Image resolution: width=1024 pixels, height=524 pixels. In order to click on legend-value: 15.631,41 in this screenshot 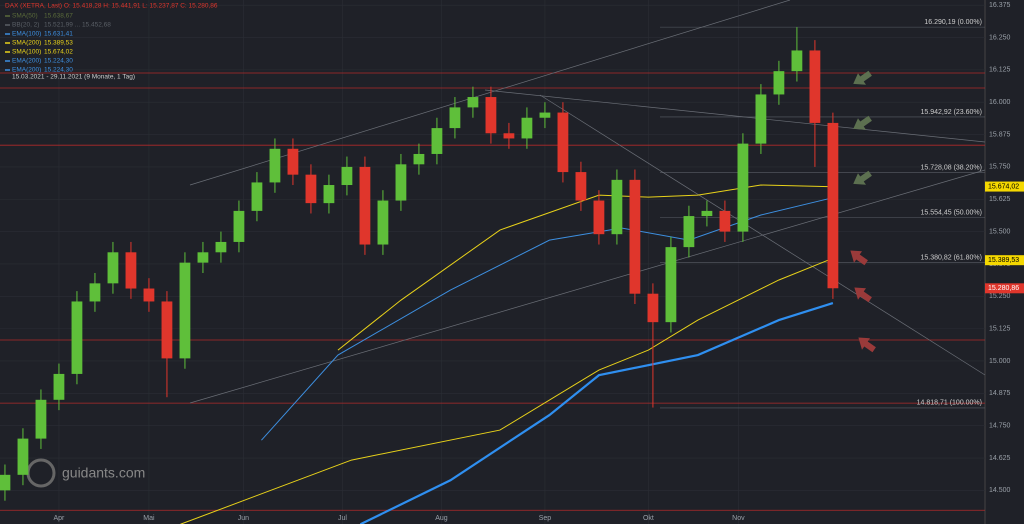, I will do `click(58, 34)`.